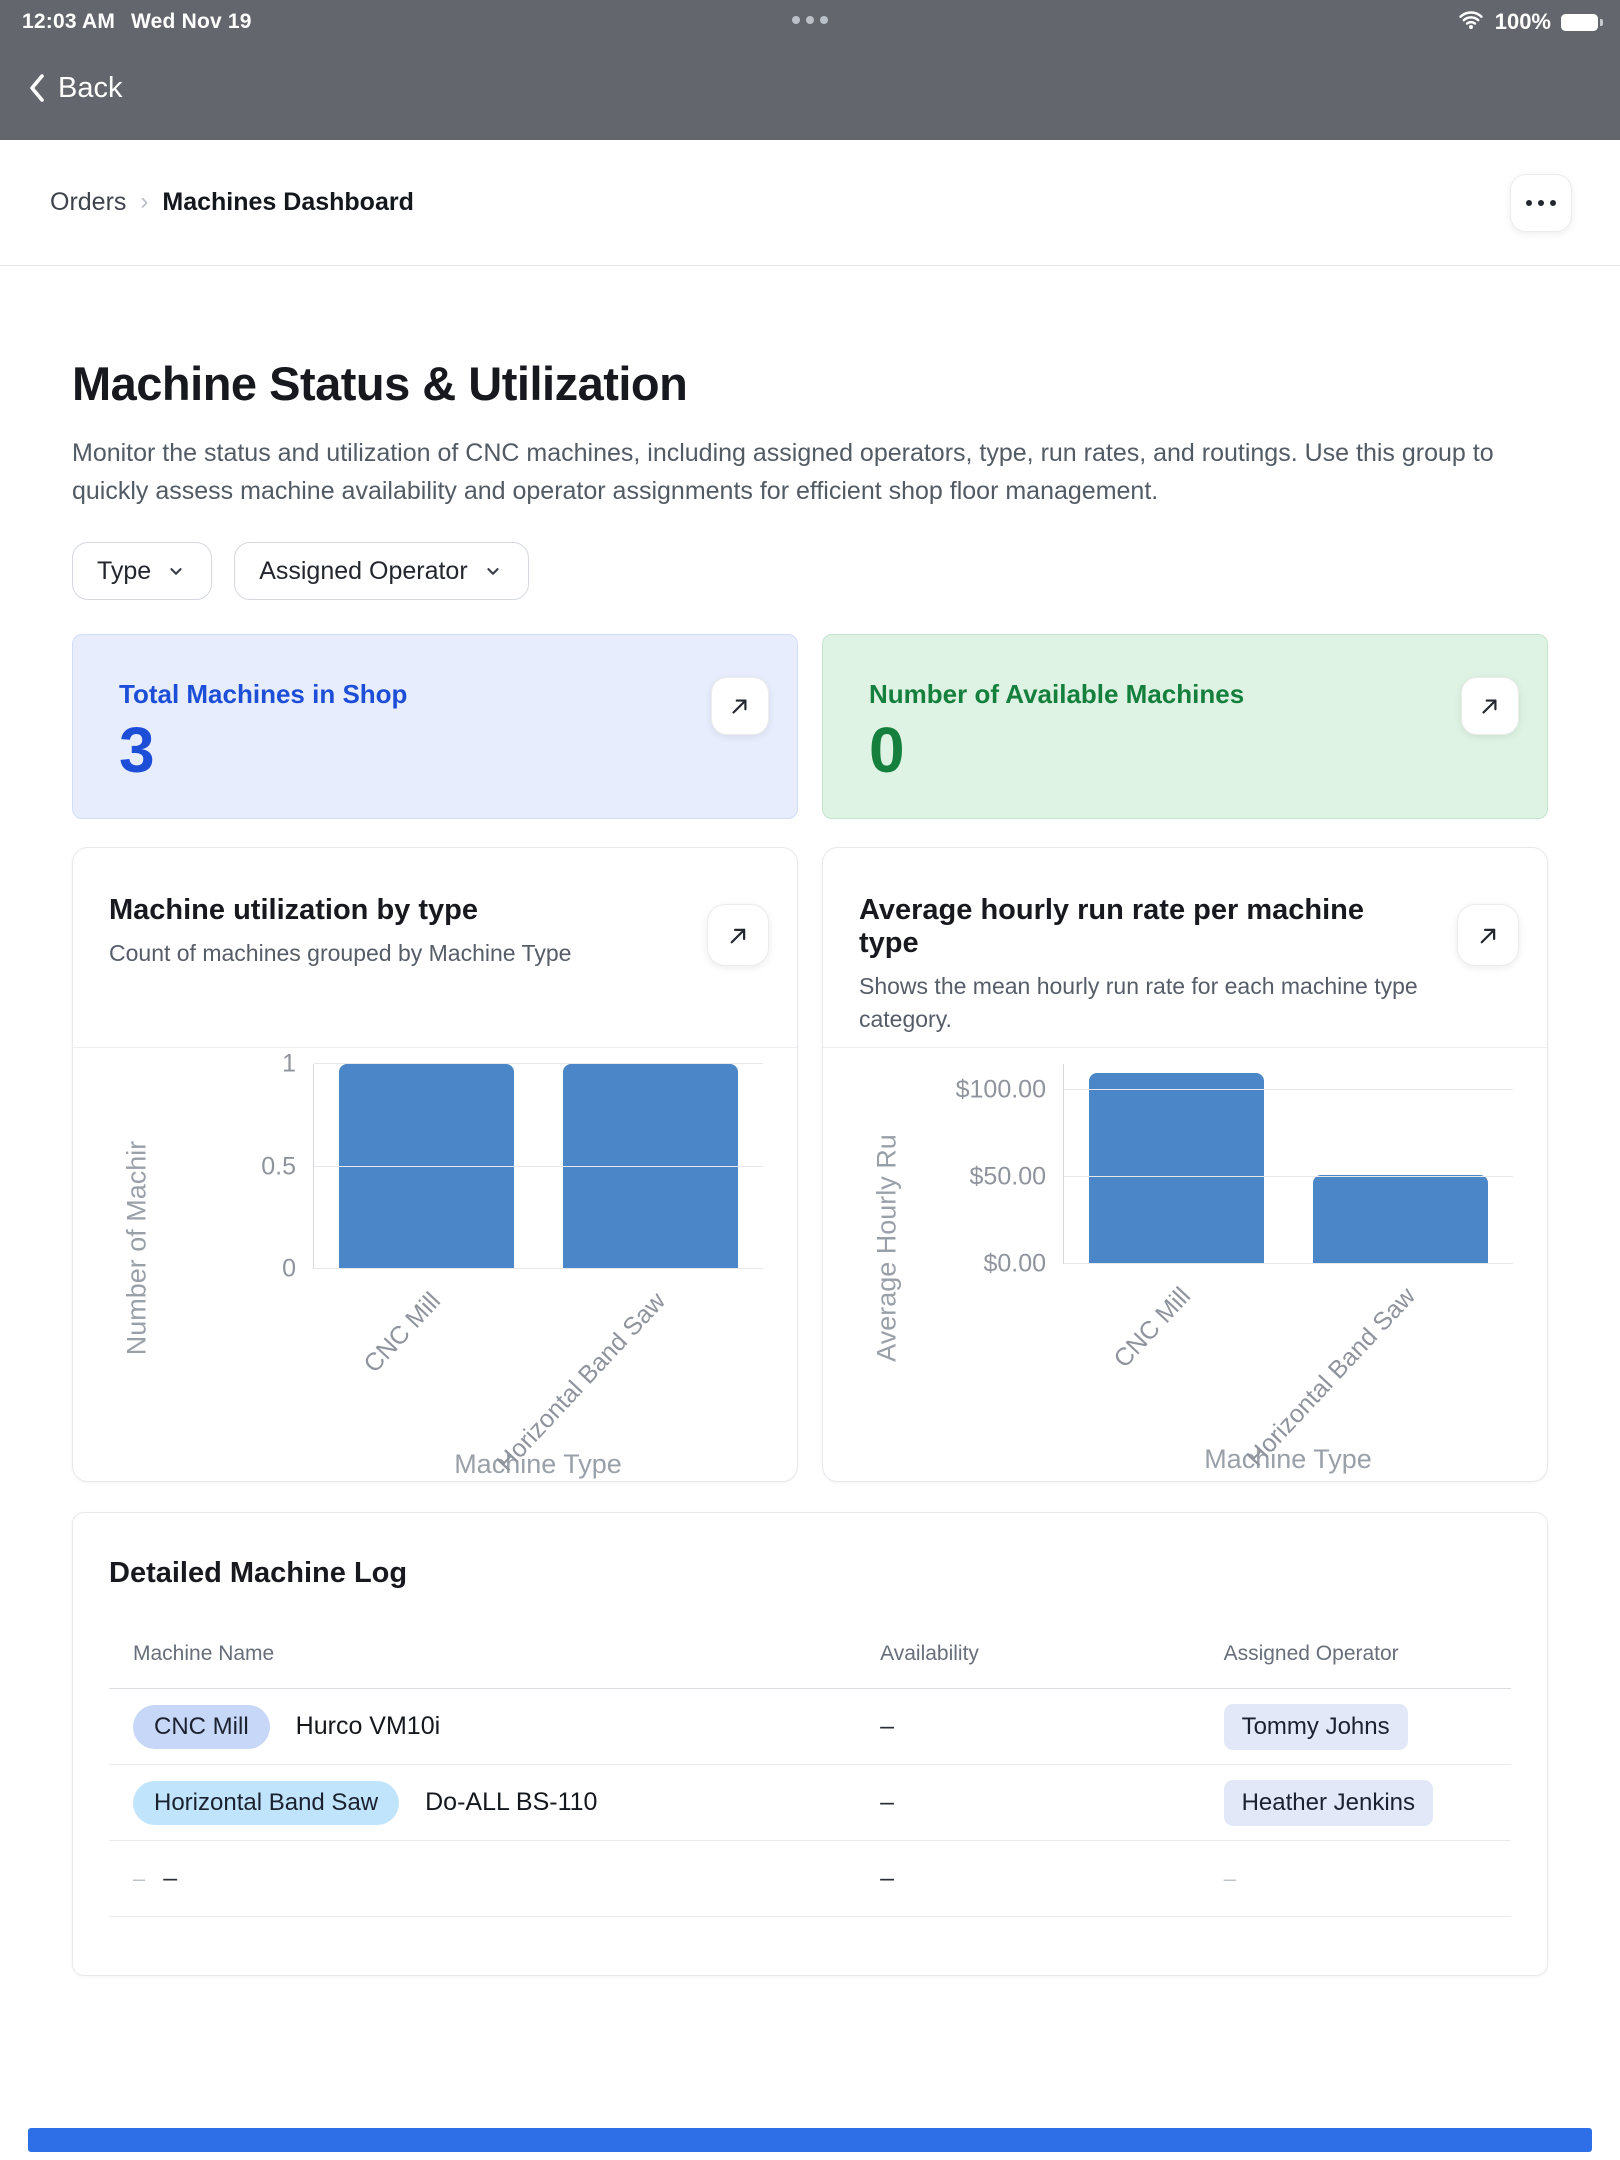  I want to click on filter-row: Type Assigned Operator, so click(810, 571).